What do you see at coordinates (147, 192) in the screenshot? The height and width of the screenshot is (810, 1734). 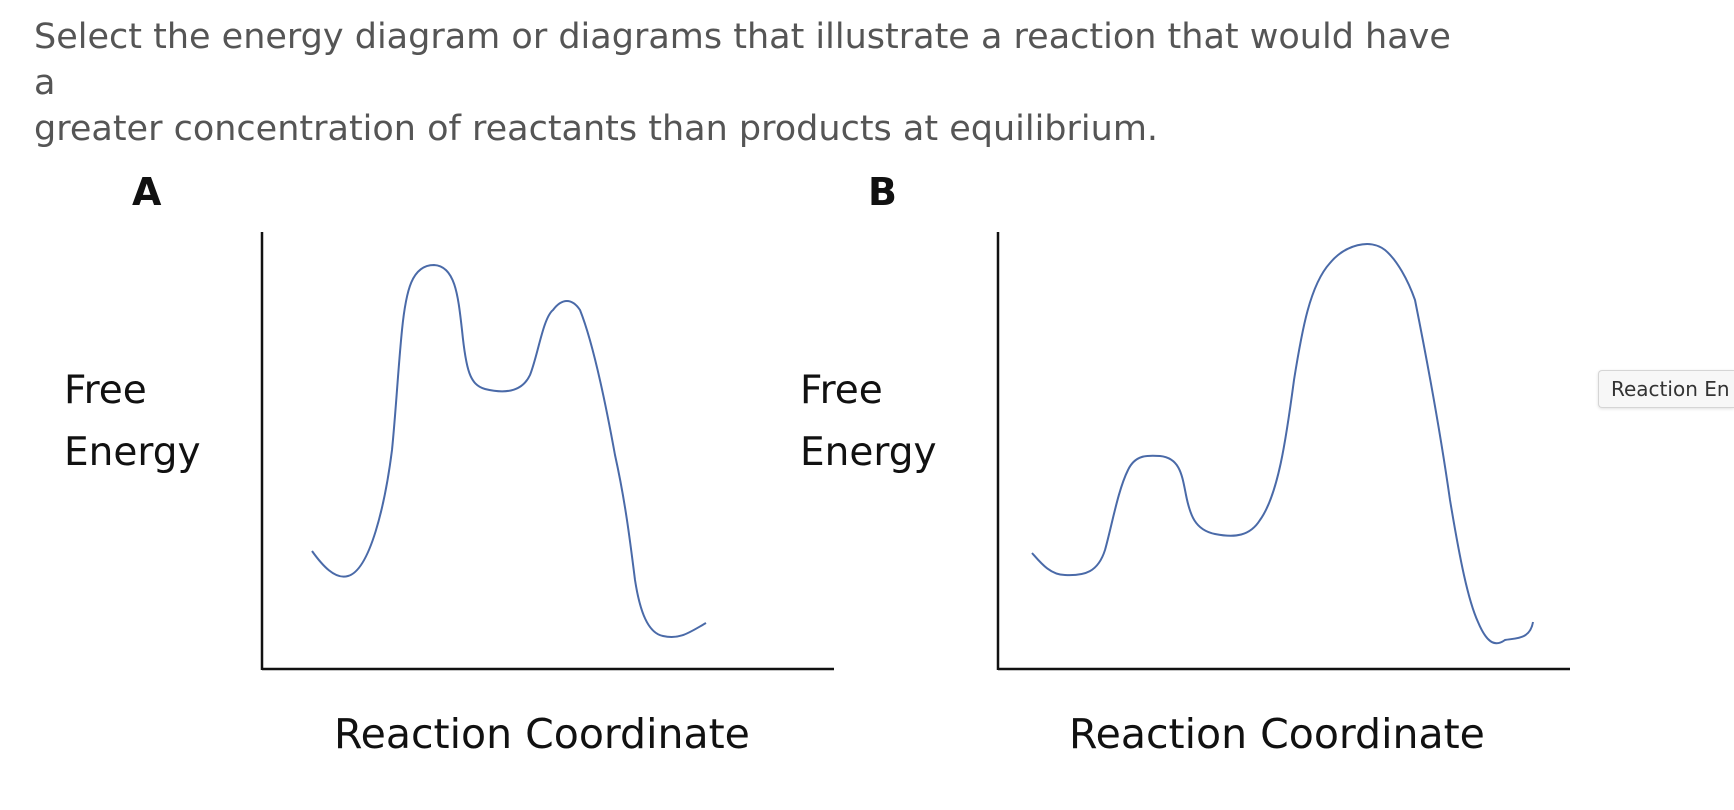 I see `diagram-a-letter: A` at bounding box center [147, 192].